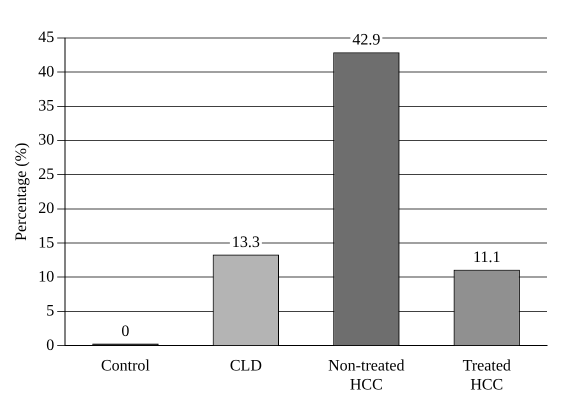  What do you see at coordinates (125, 365) in the screenshot?
I see `x-tick-label: Control` at bounding box center [125, 365].